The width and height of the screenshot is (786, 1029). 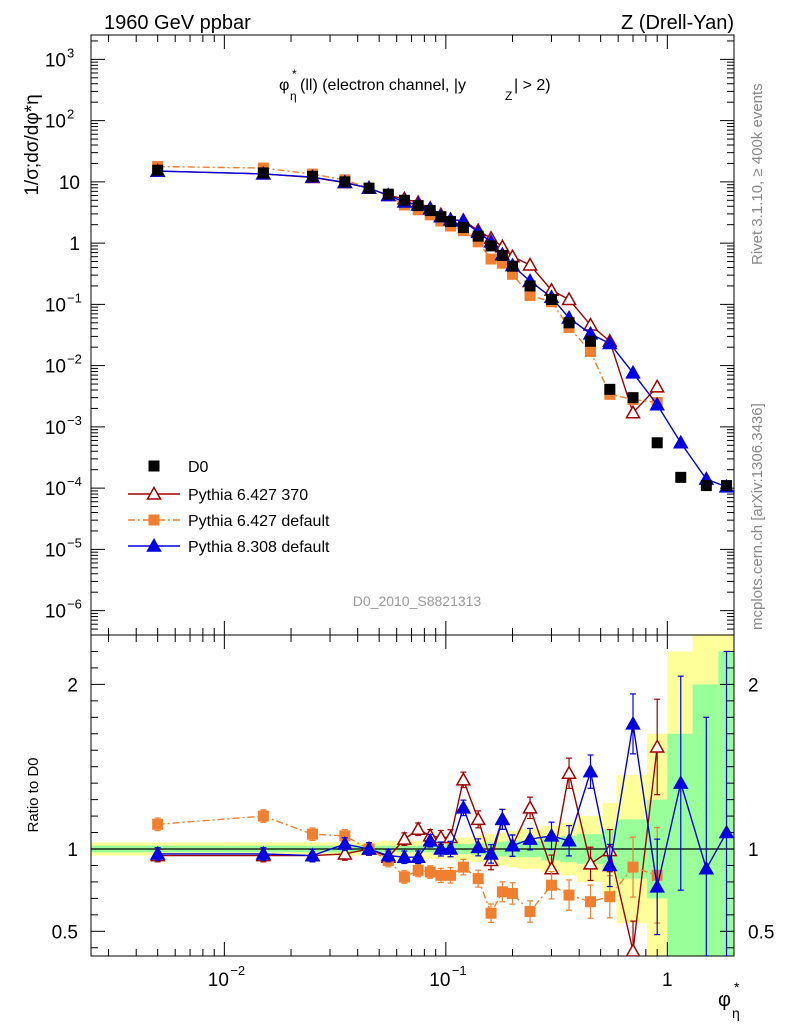 What do you see at coordinates (294, 74) in the screenshot?
I see `plot-title-star: *` at bounding box center [294, 74].